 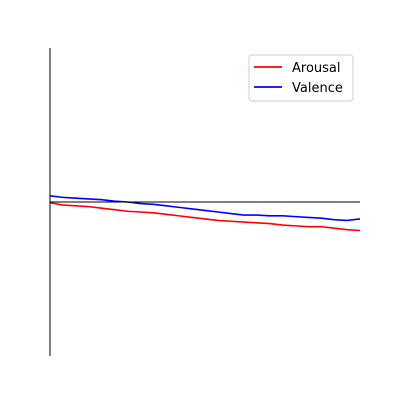 I want to click on plot-area, so click(x=205, y=213).